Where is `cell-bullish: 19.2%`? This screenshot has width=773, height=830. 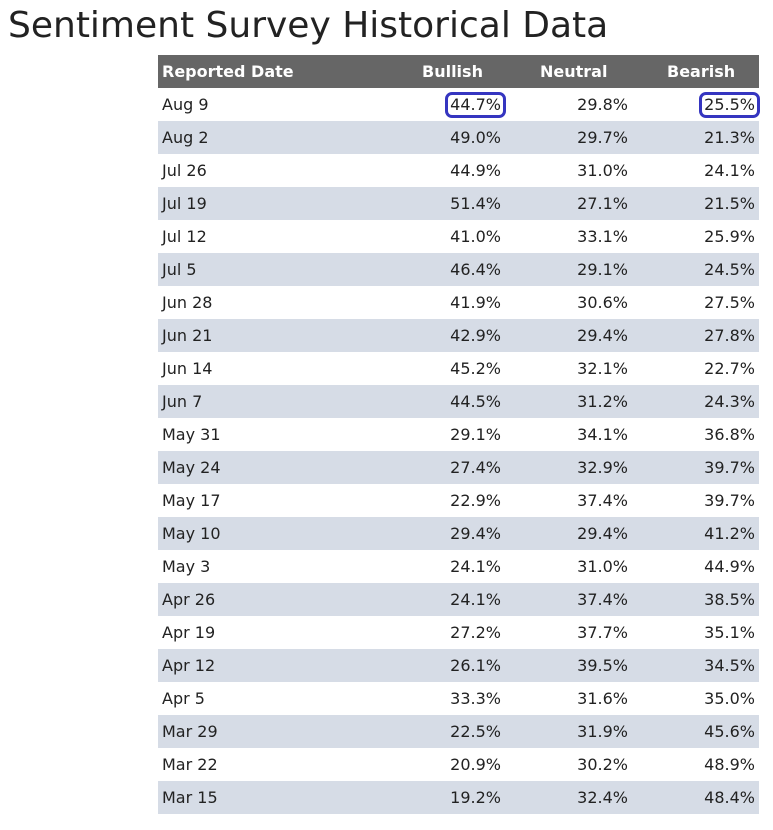 cell-bullish: 19.2% is located at coordinates (441, 797).